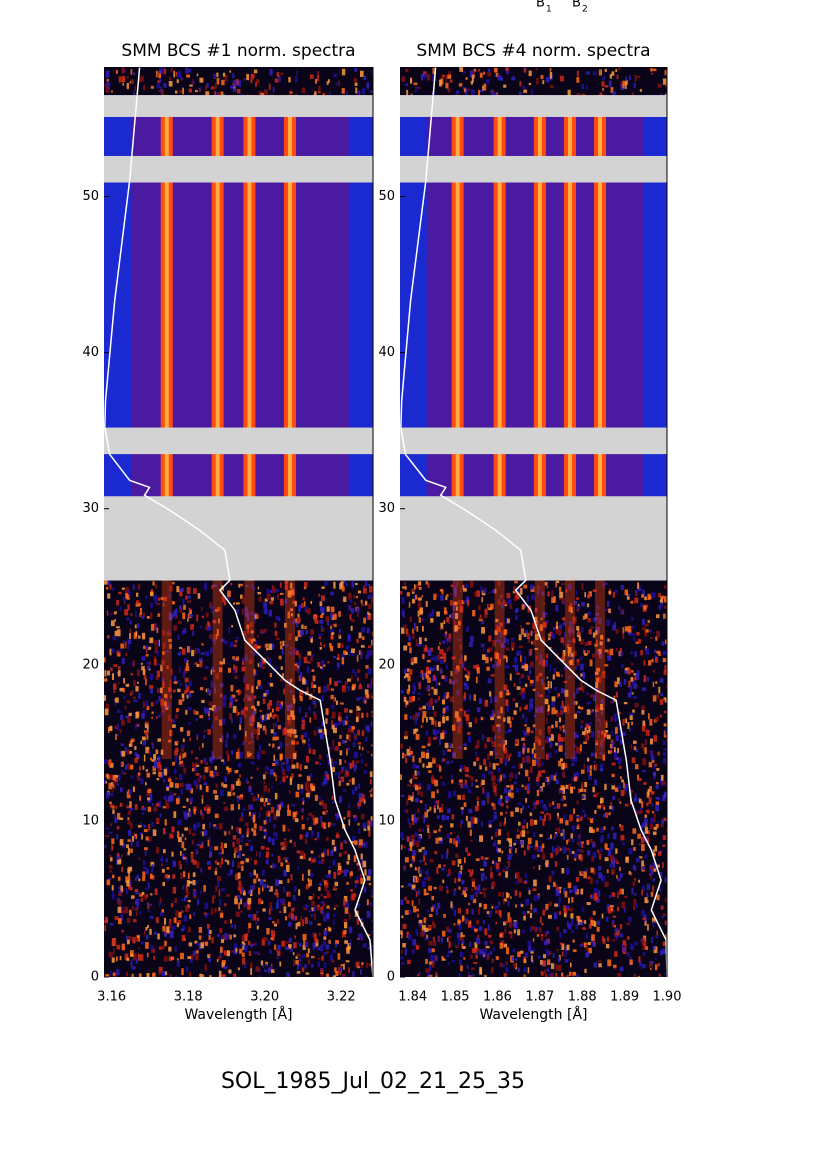 Image resolution: width=826 pixels, height=1169 pixels. I want to click on y-tick-label: 50, so click(90, 196).